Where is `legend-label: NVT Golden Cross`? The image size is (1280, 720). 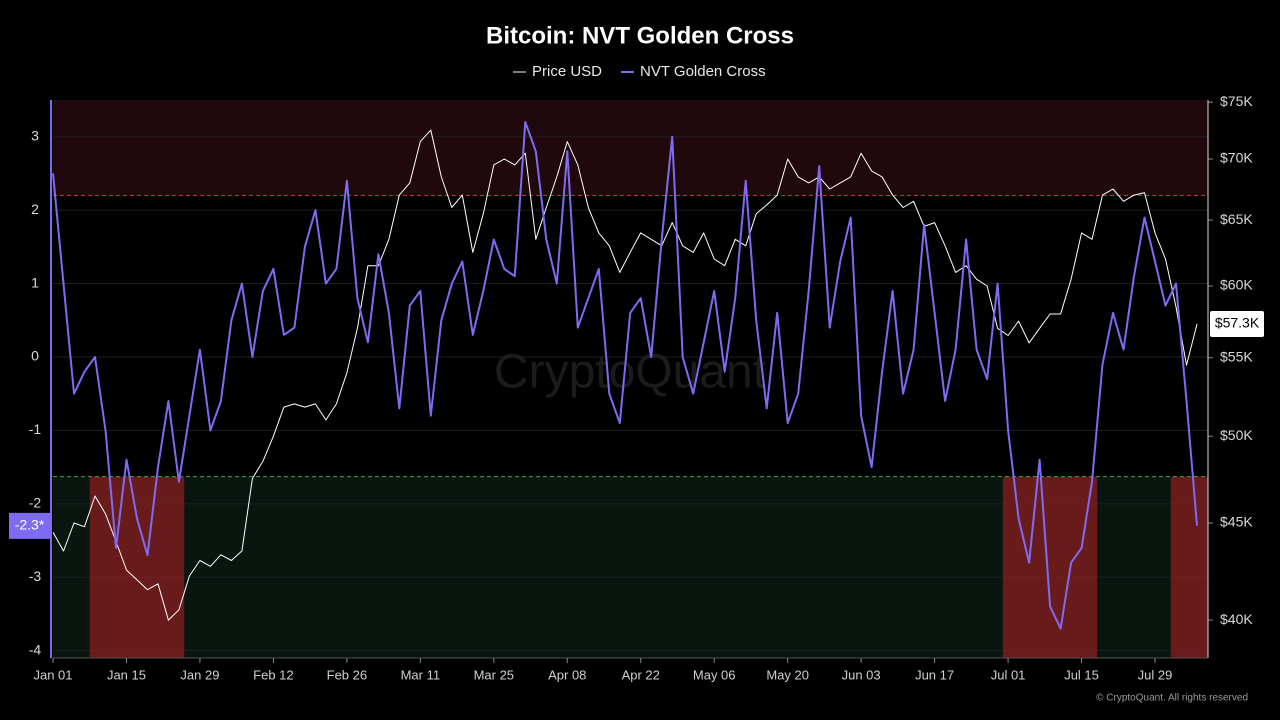 legend-label: NVT Golden Cross is located at coordinates (703, 71).